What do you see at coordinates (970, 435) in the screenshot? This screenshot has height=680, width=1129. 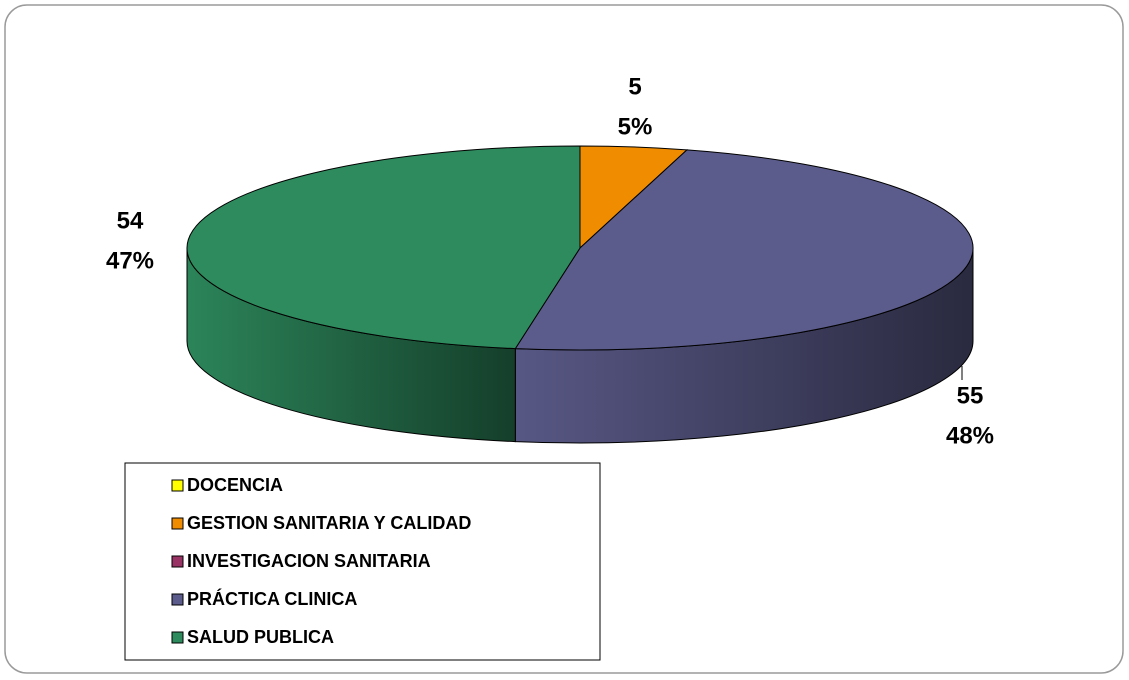 I see `data-label-percent: 48%` at bounding box center [970, 435].